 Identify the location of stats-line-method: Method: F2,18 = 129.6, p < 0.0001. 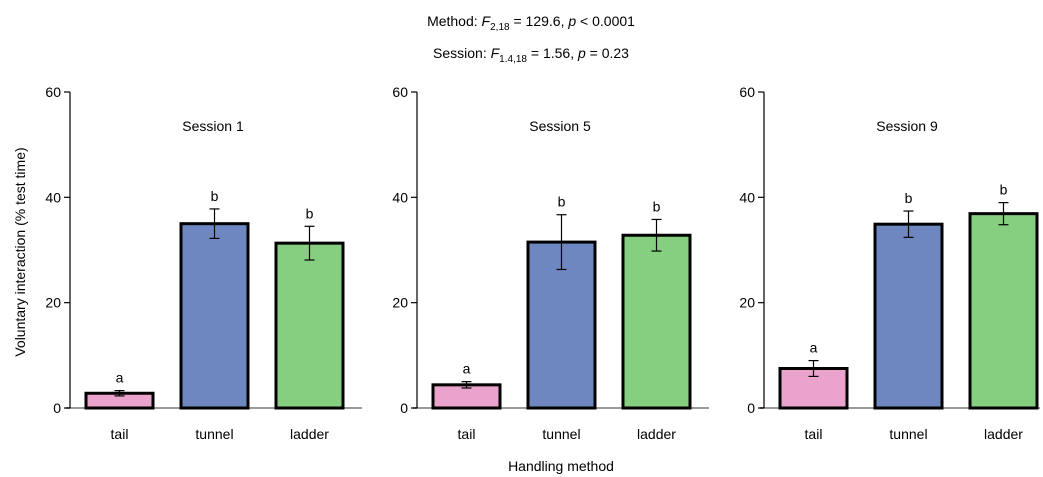
(531, 23).